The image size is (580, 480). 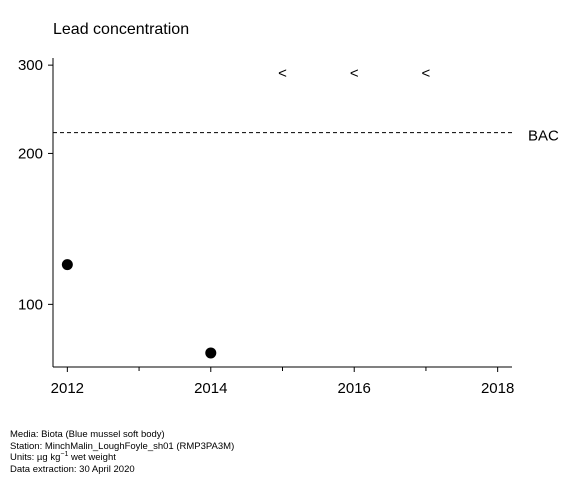 I want to click on chart-title: Lead concentration, so click(x=121, y=29).